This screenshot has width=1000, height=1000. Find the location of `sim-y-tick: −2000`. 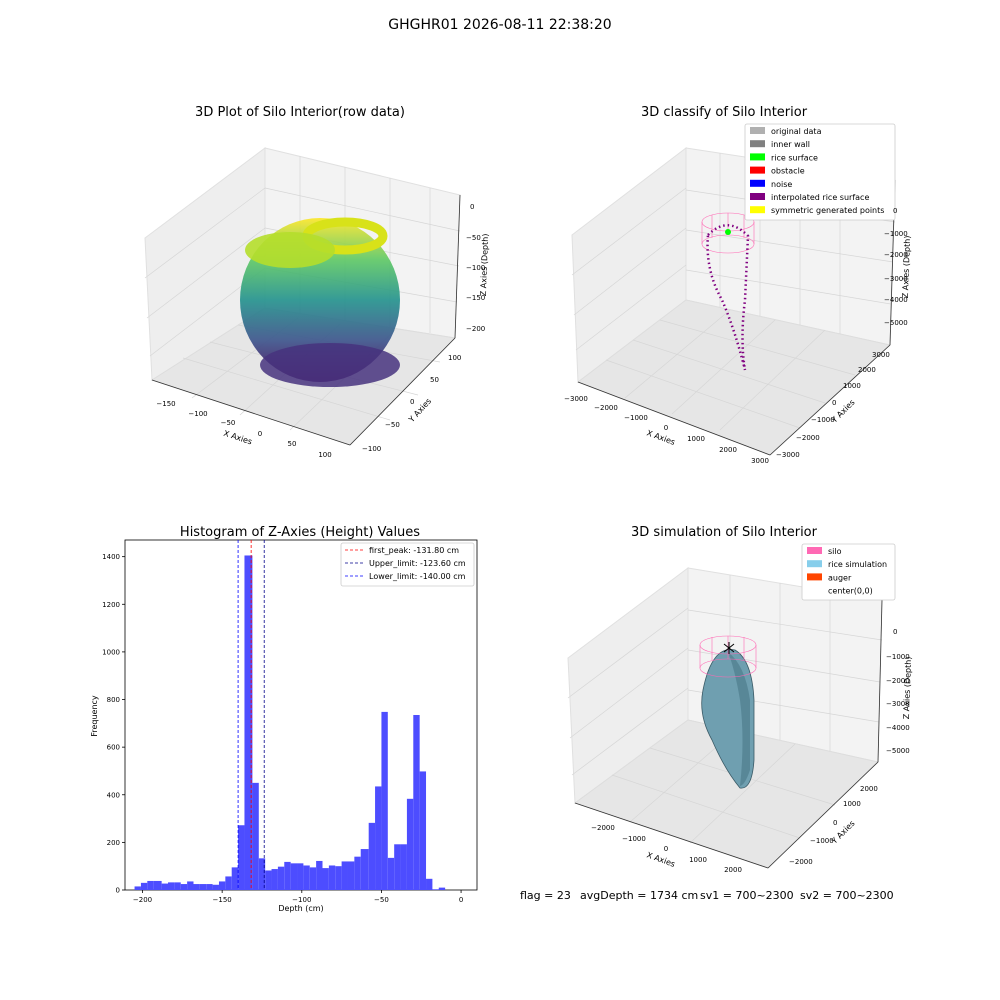

sim-y-tick: −2000 is located at coordinates (801, 862).